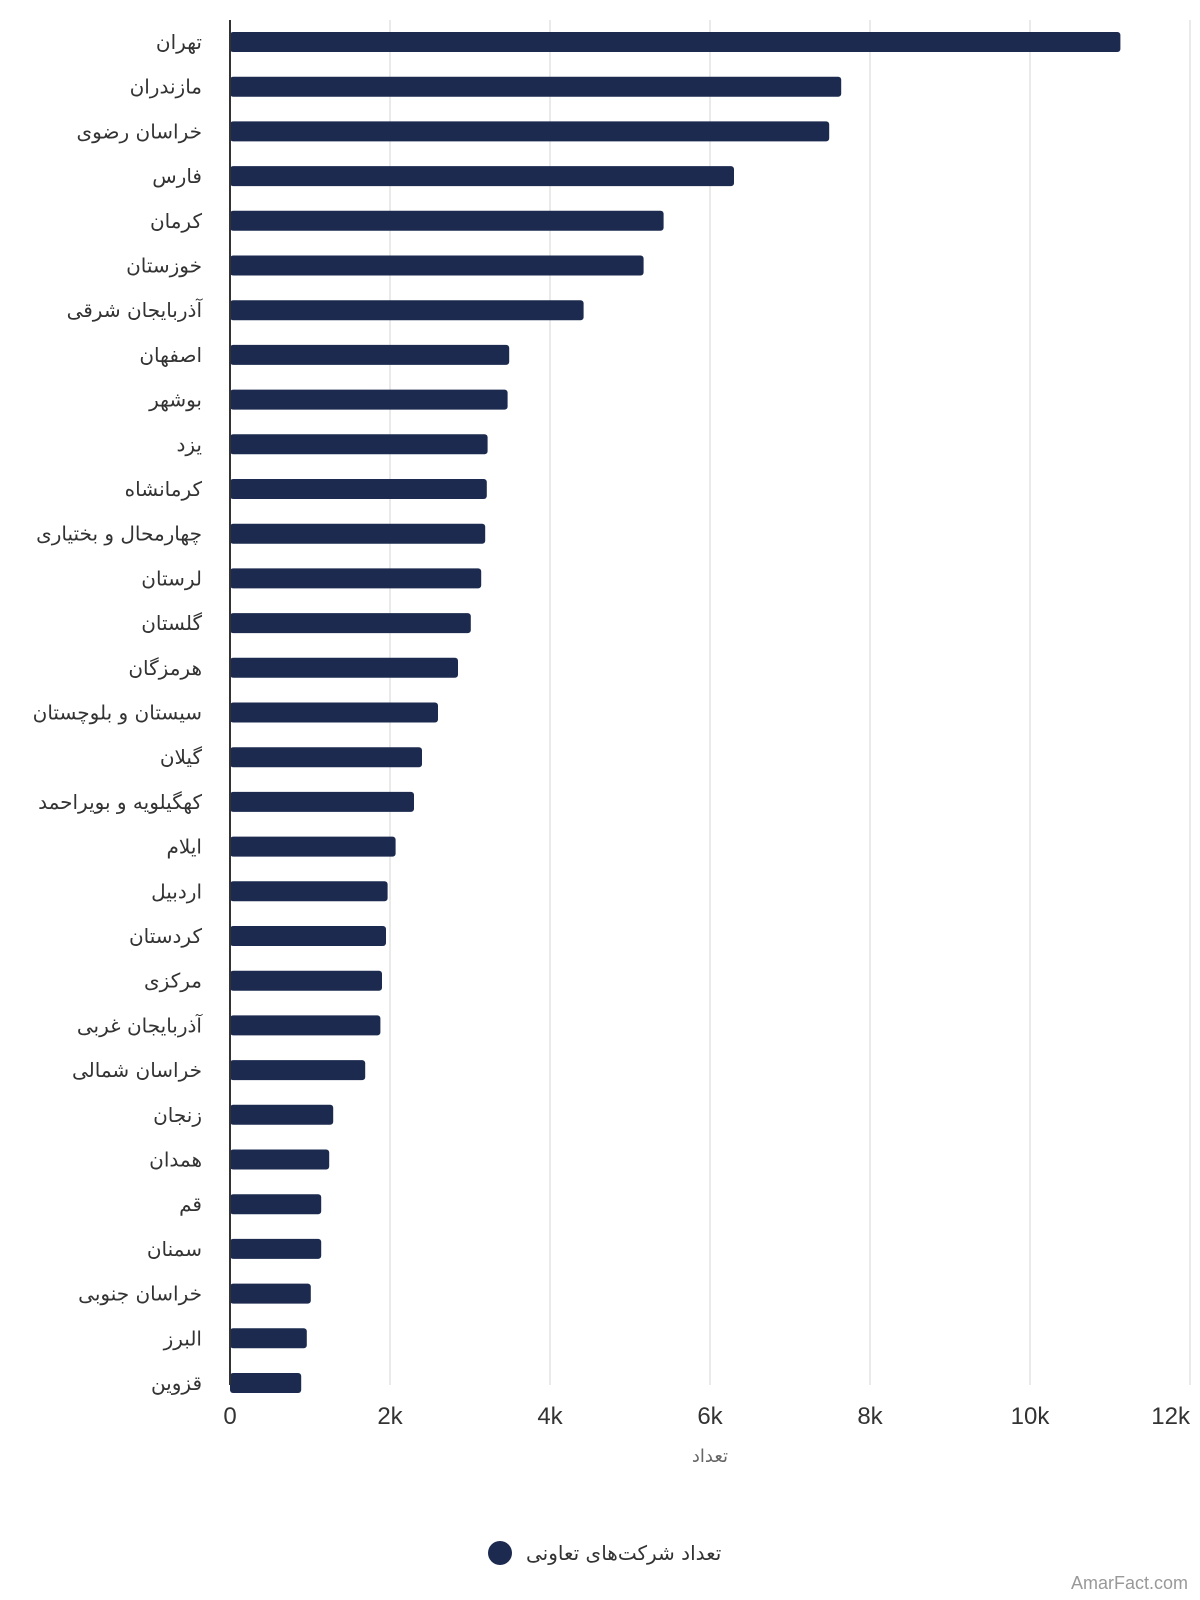 The width and height of the screenshot is (1200, 1600). What do you see at coordinates (500, 1553) in the screenshot?
I see `legend-swatch` at bounding box center [500, 1553].